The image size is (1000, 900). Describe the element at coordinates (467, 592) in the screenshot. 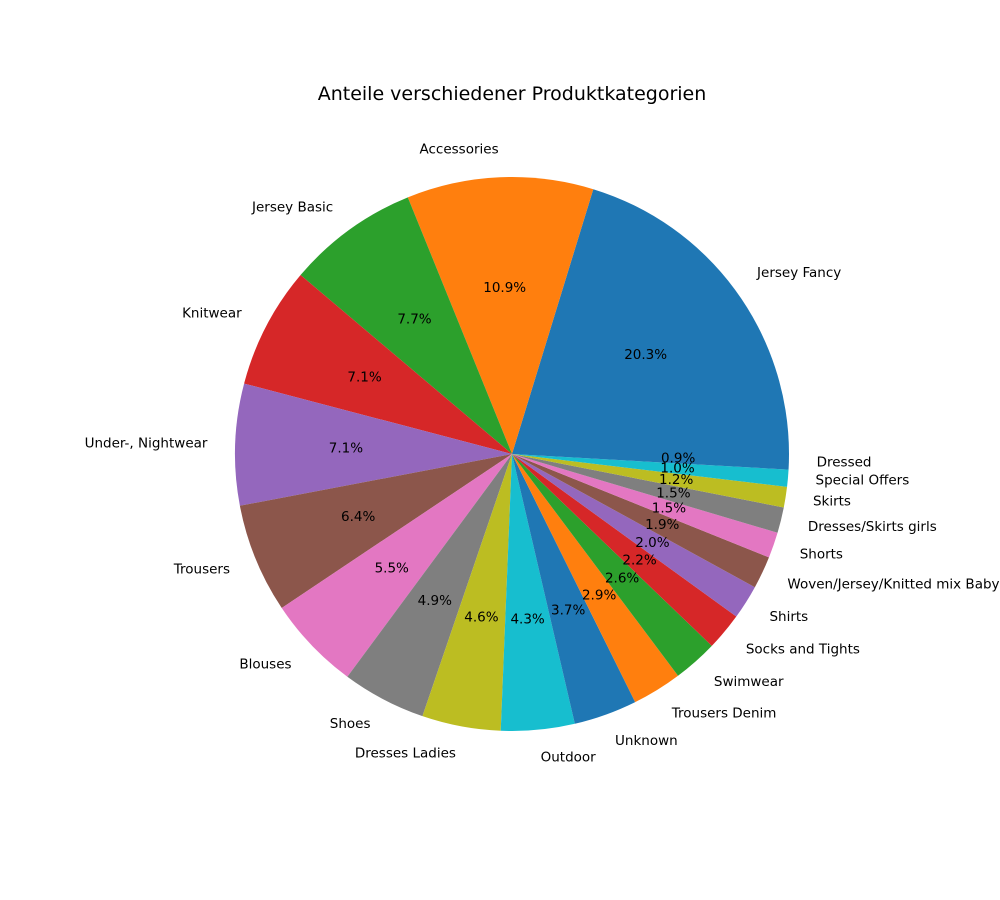

I see `pie-slice-dresses-ladies` at that location.